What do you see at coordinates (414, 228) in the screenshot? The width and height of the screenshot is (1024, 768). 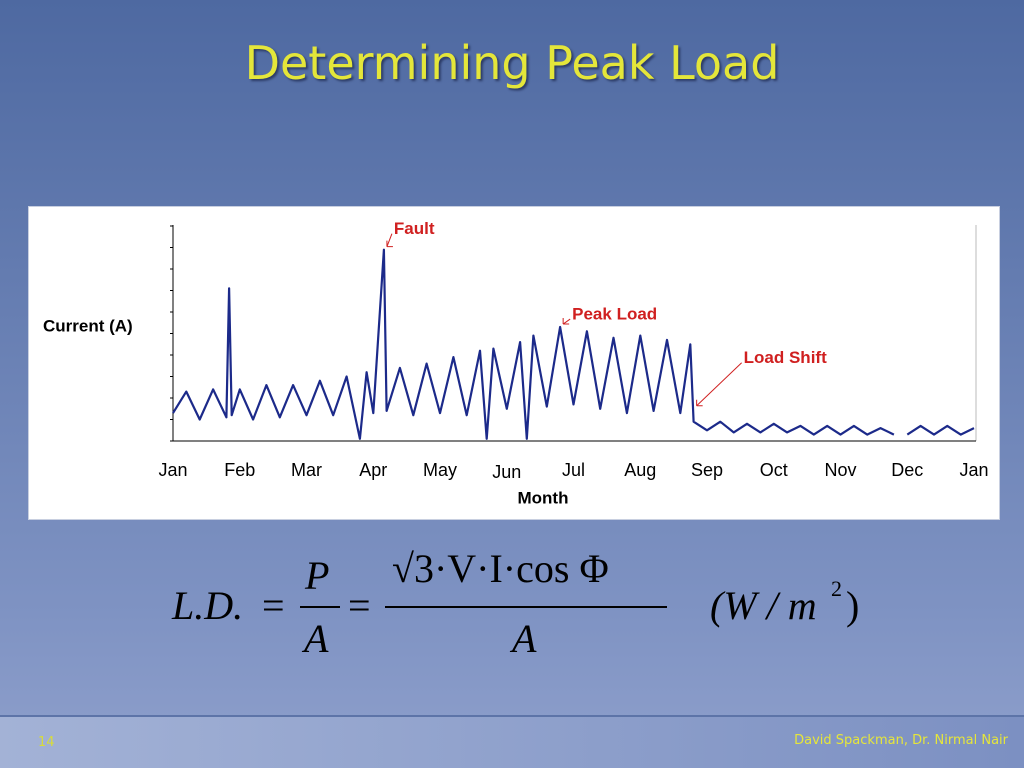 I see `annotation: Fault` at bounding box center [414, 228].